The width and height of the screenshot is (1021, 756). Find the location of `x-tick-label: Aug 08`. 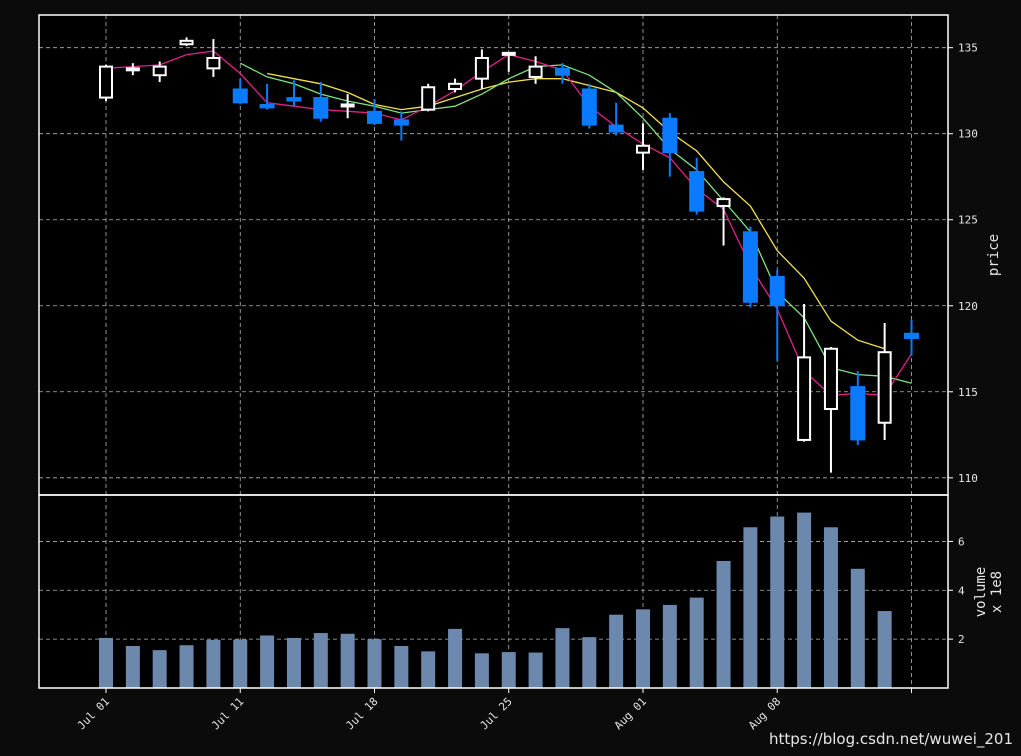

x-tick-label: Aug 08 is located at coordinates (764, 713).